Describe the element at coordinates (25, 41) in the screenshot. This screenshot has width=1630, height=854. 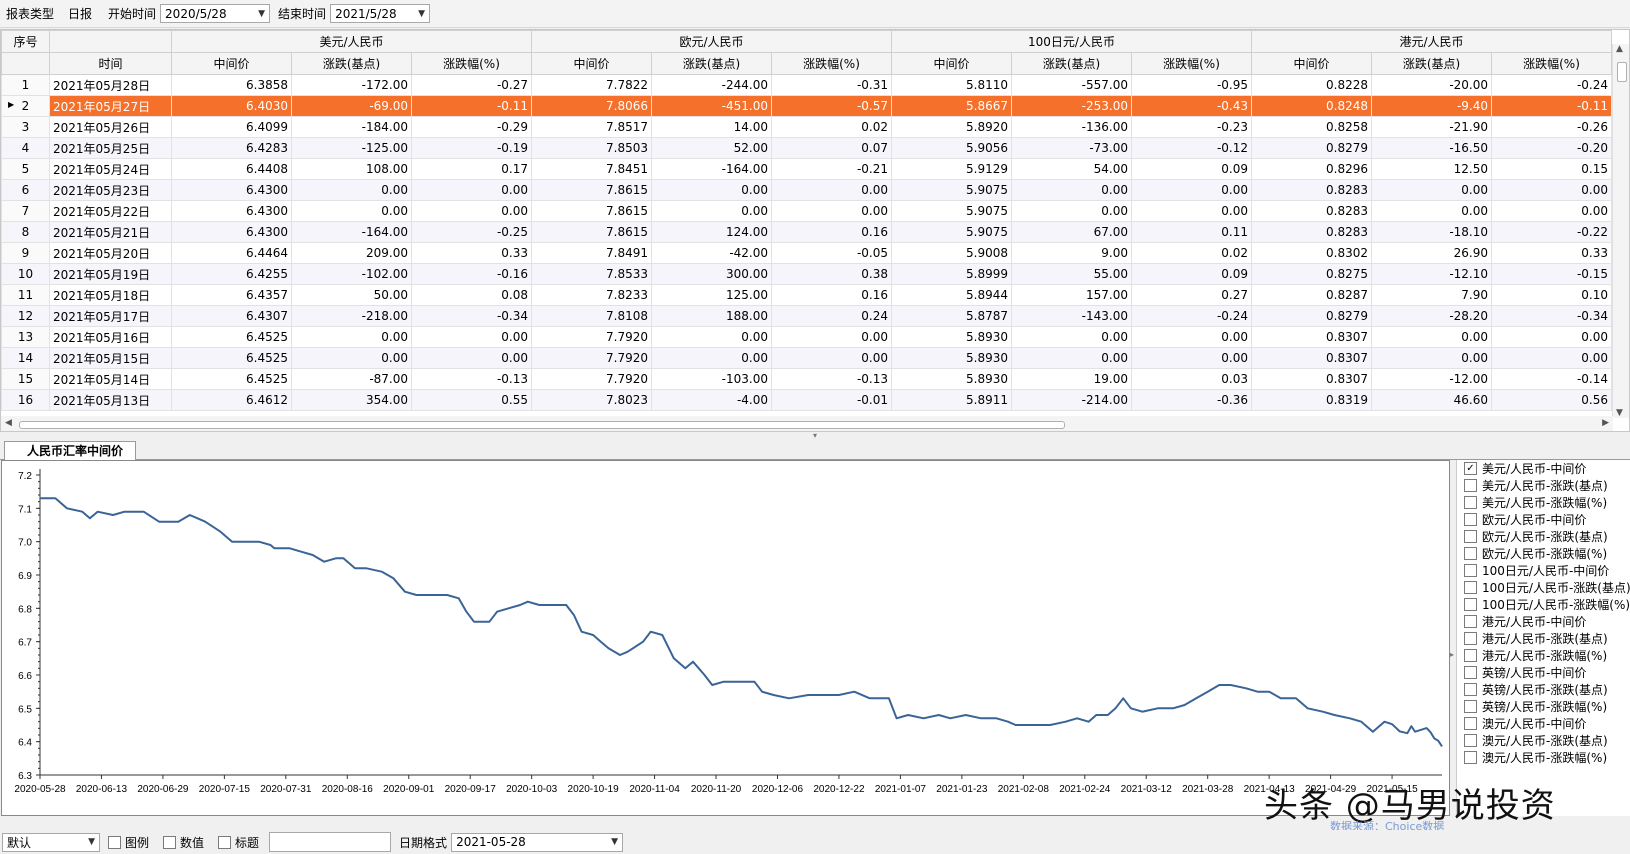
I see `idx-header: 序号` at that location.